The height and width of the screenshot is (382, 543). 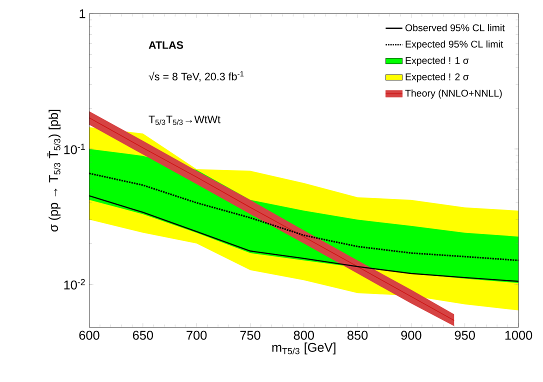 What do you see at coordinates (304, 335) in the screenshot?
I see `x-tick-label: 800` at bounding box center [304, 335].